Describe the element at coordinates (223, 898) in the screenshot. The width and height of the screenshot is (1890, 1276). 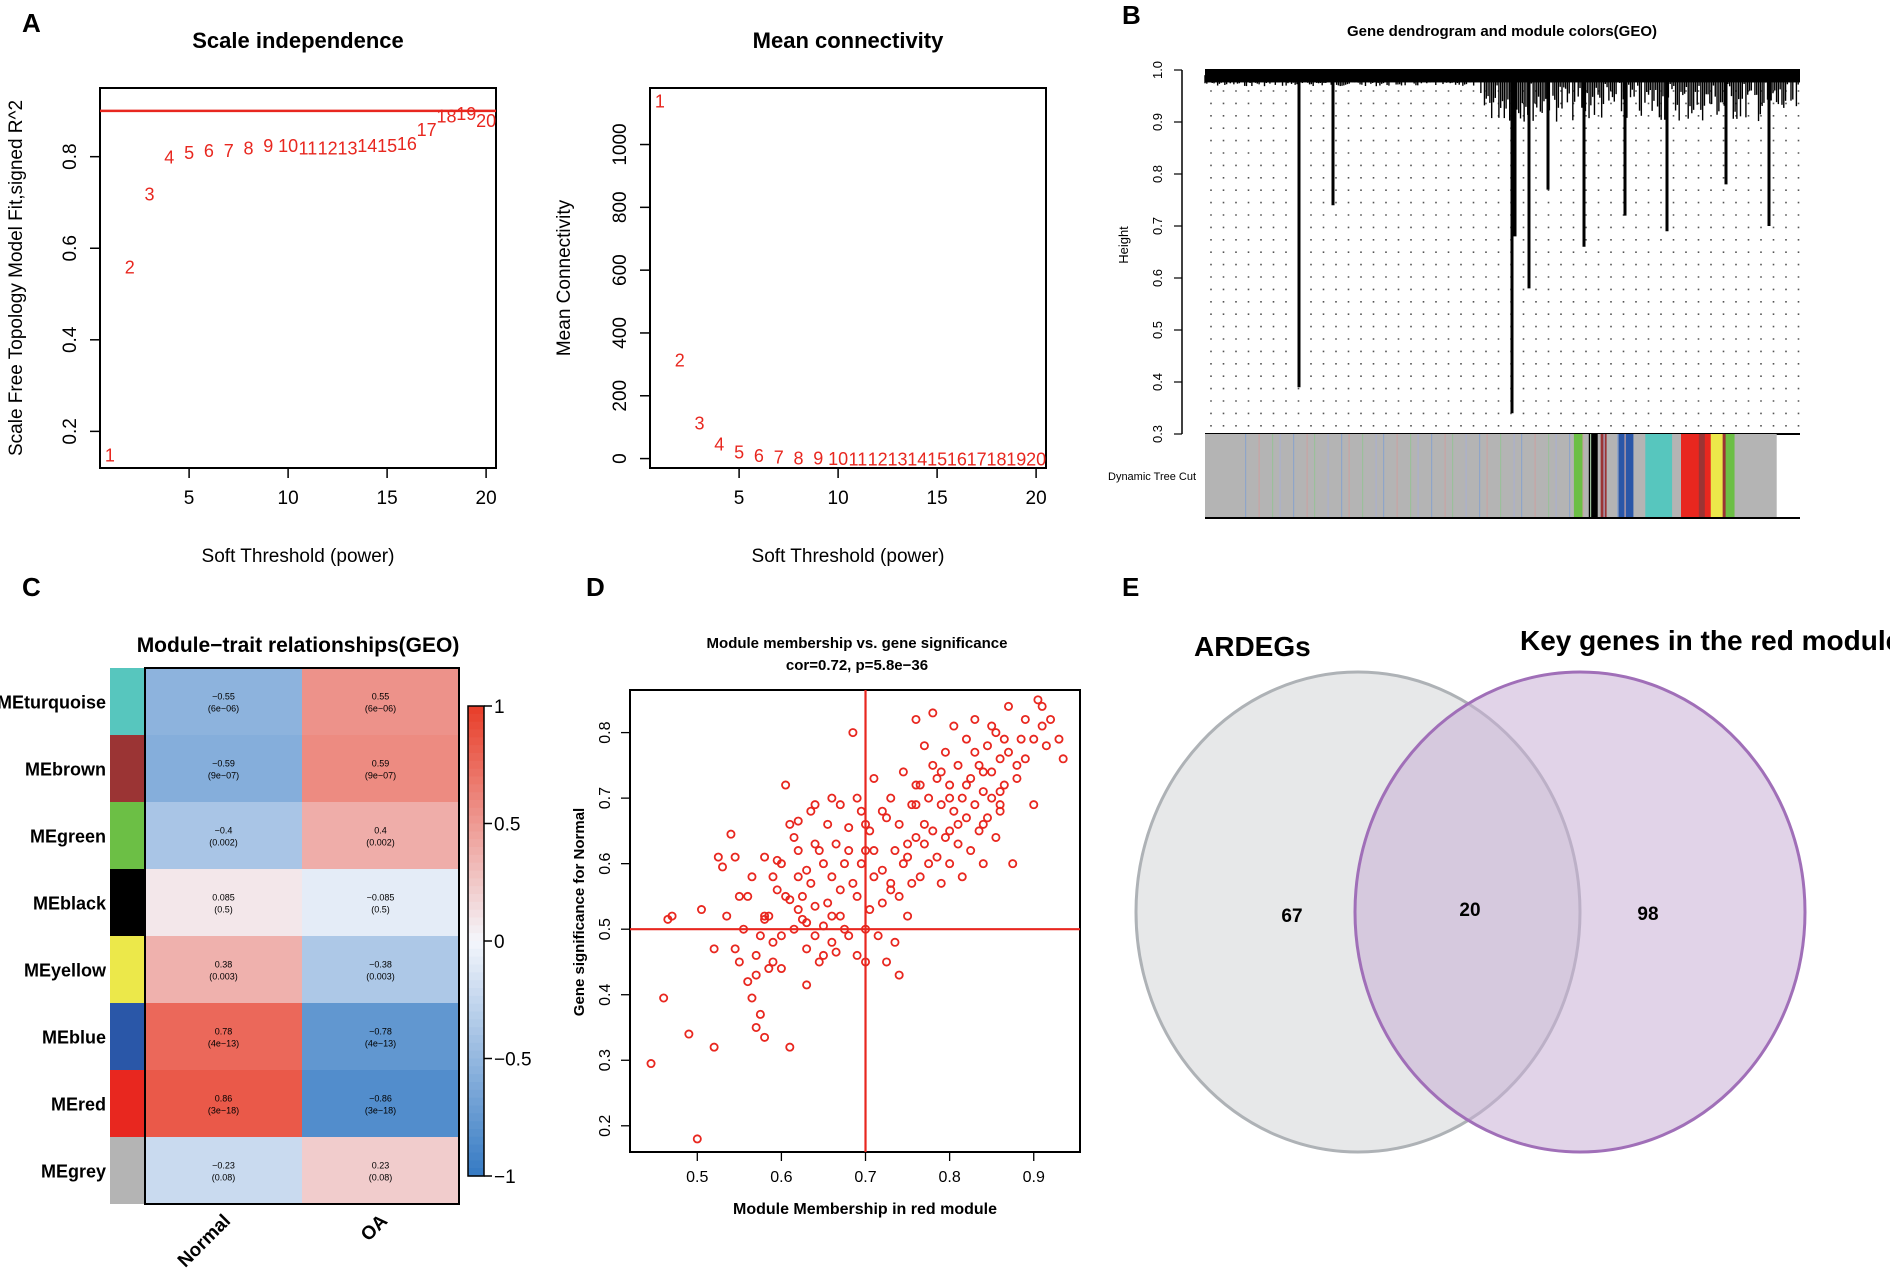
I see `heatmap-cell-value: 0.085` at that location.